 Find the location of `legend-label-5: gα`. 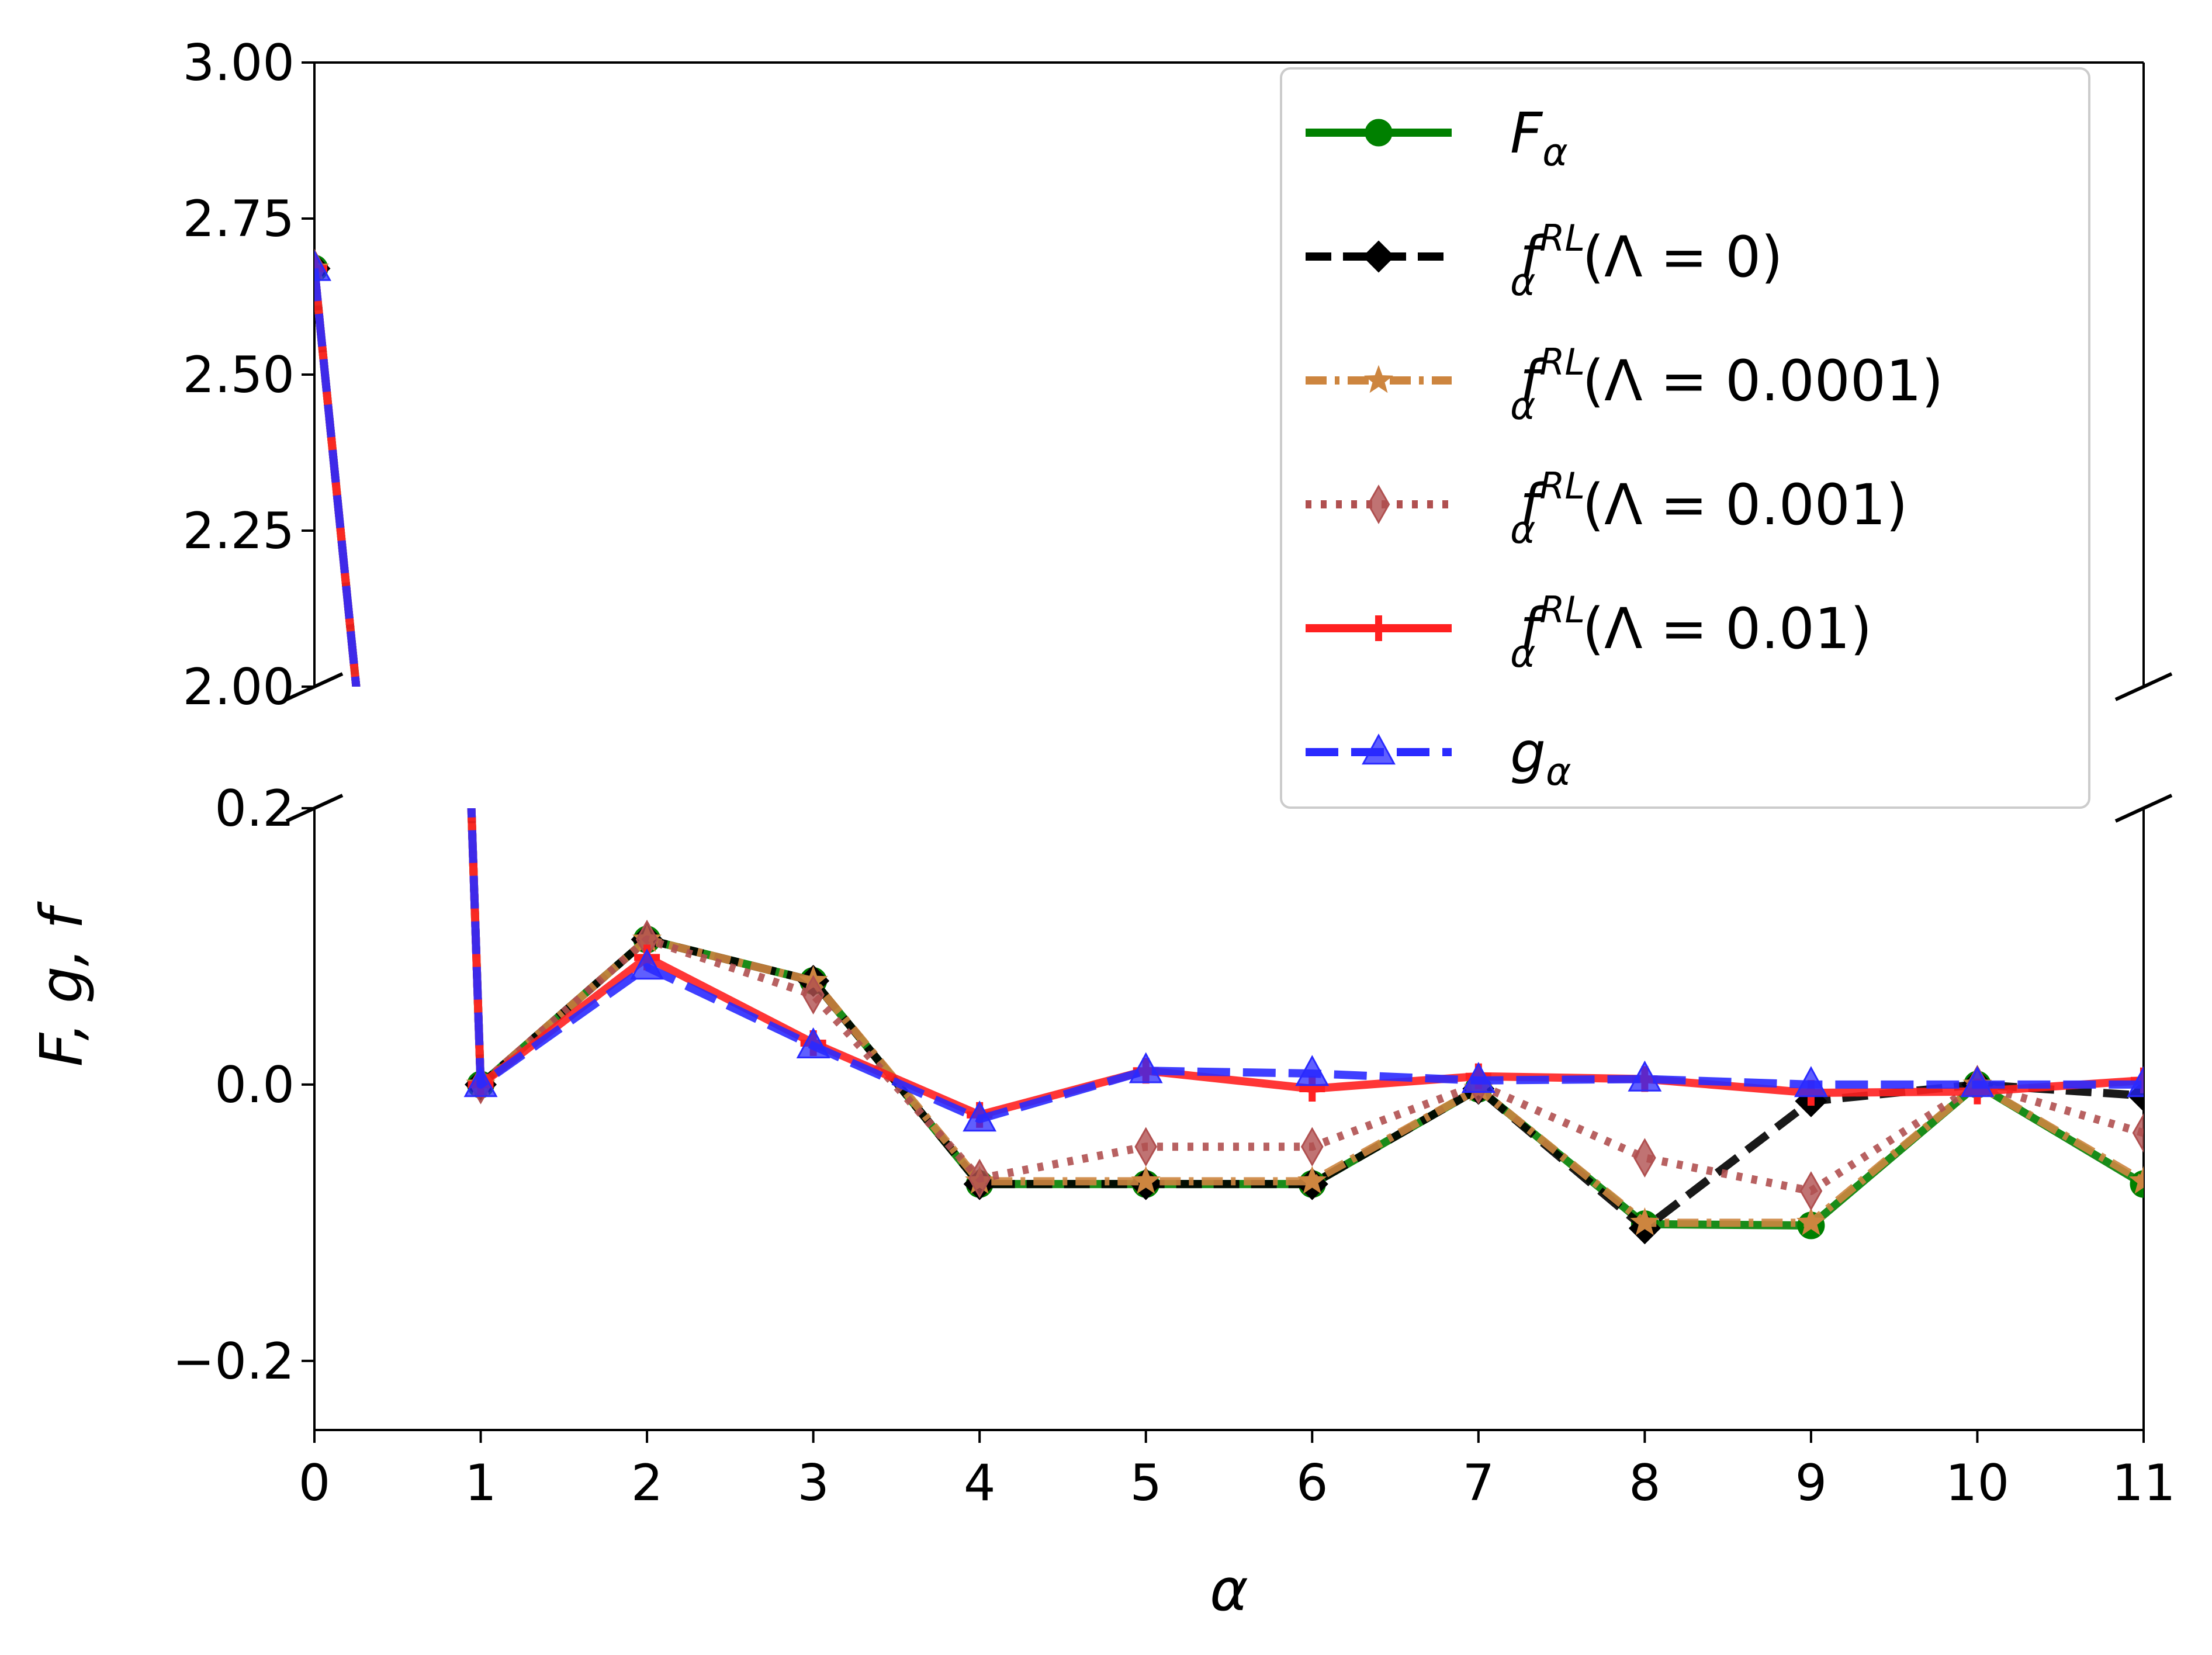

legend-label-5: gα is located at coordinates (1540, 757).